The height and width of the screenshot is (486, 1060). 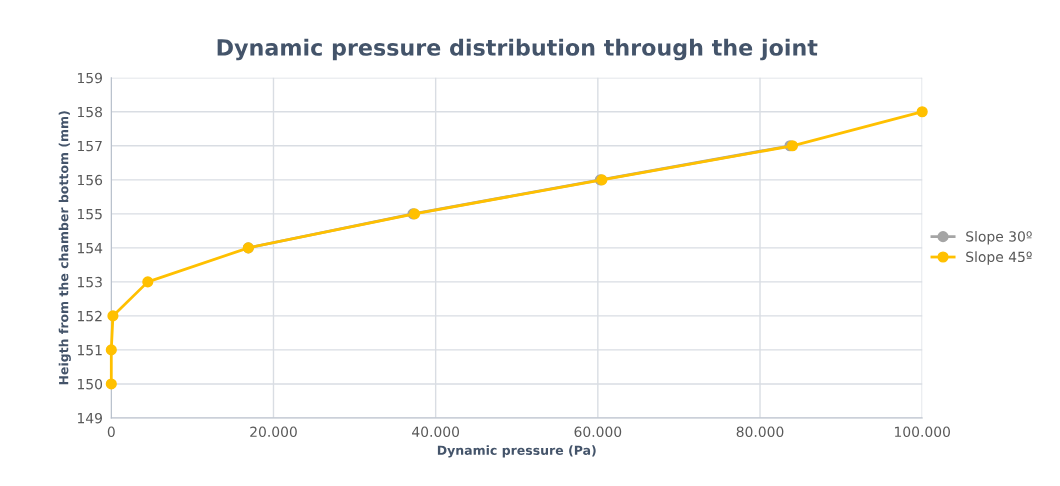 What do you see at coordinates (89, 350) in the screenshot?
I see `y-tick-label: 151` at bounding box center [89, 350].